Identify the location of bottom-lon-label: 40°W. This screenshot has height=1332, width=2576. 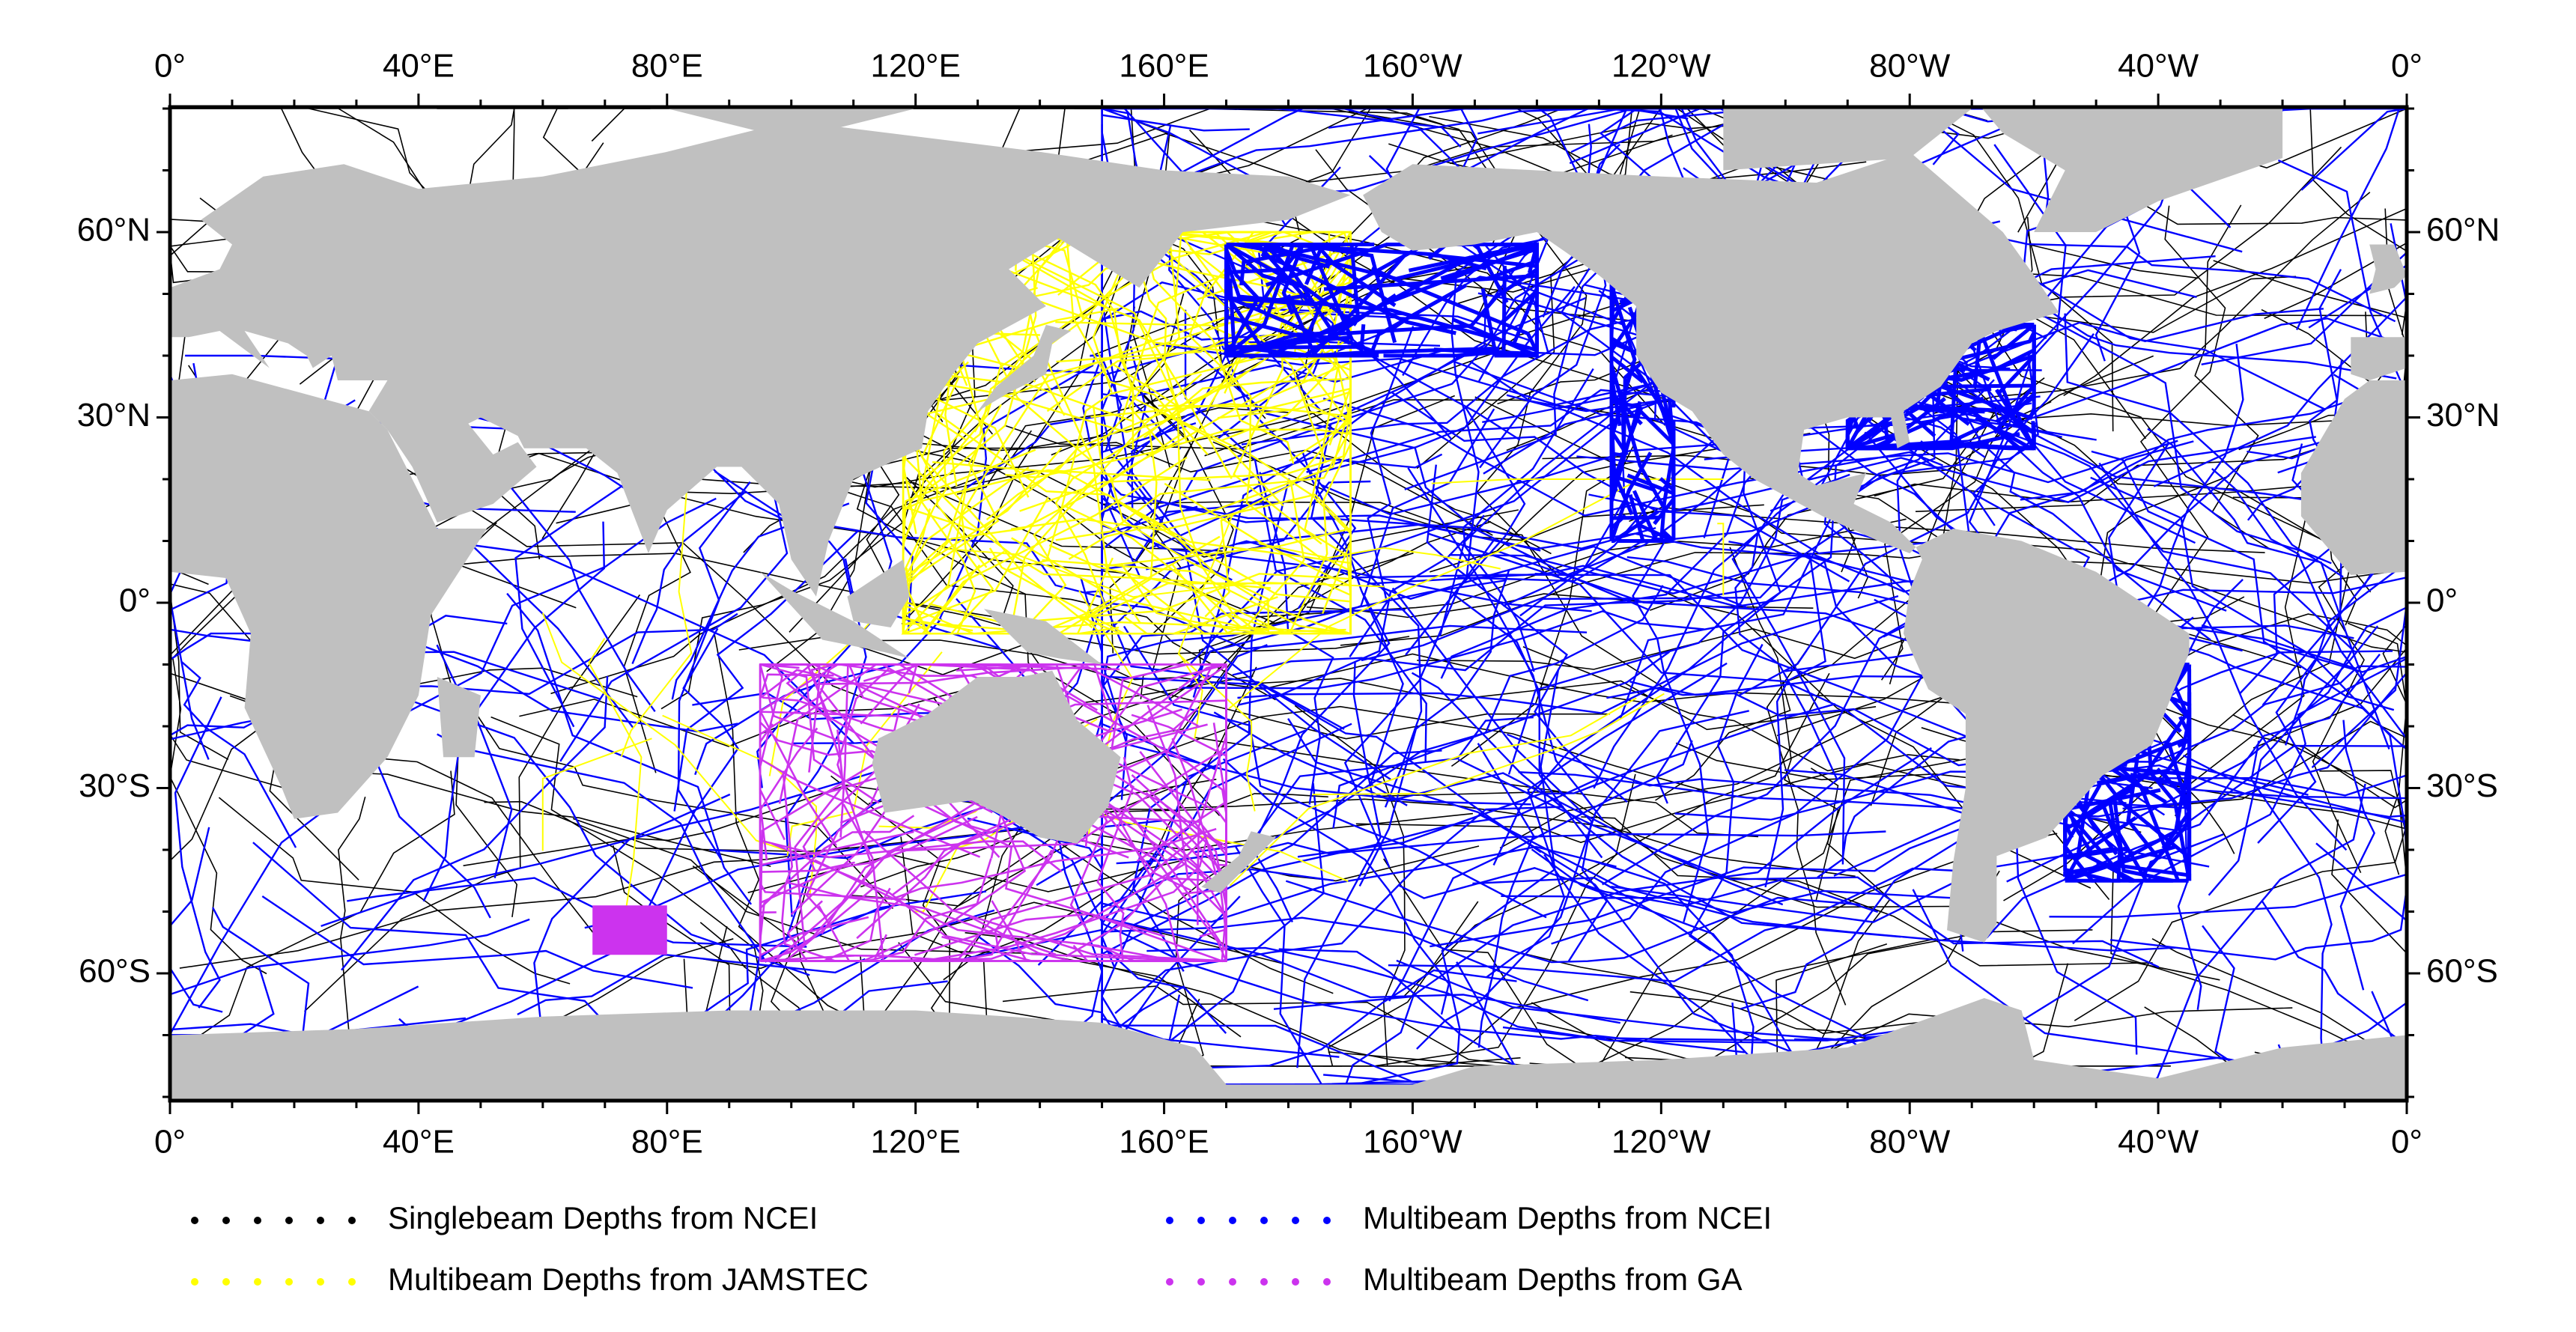
(2158, 1142).